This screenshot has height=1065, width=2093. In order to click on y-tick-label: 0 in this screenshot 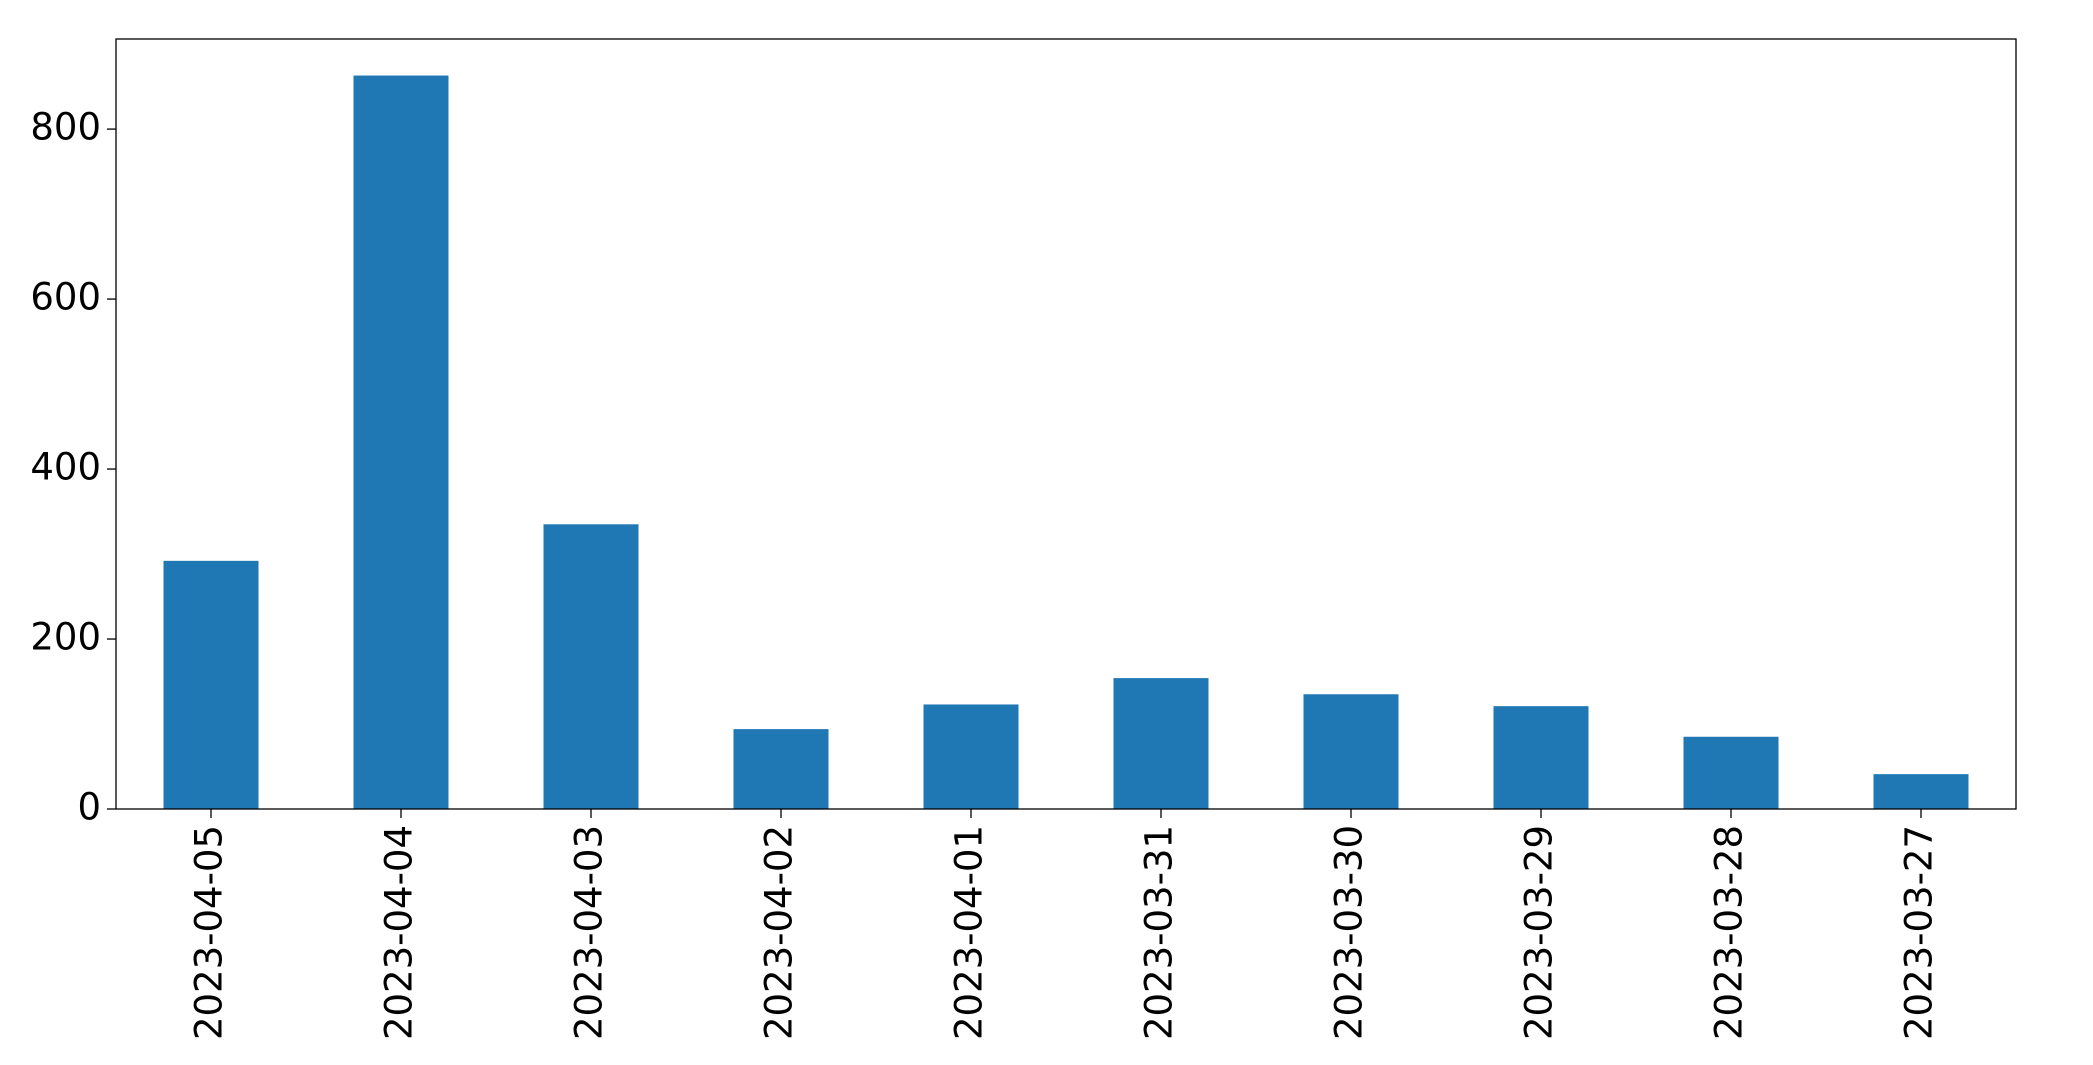, I will do `click(89, 807)`.